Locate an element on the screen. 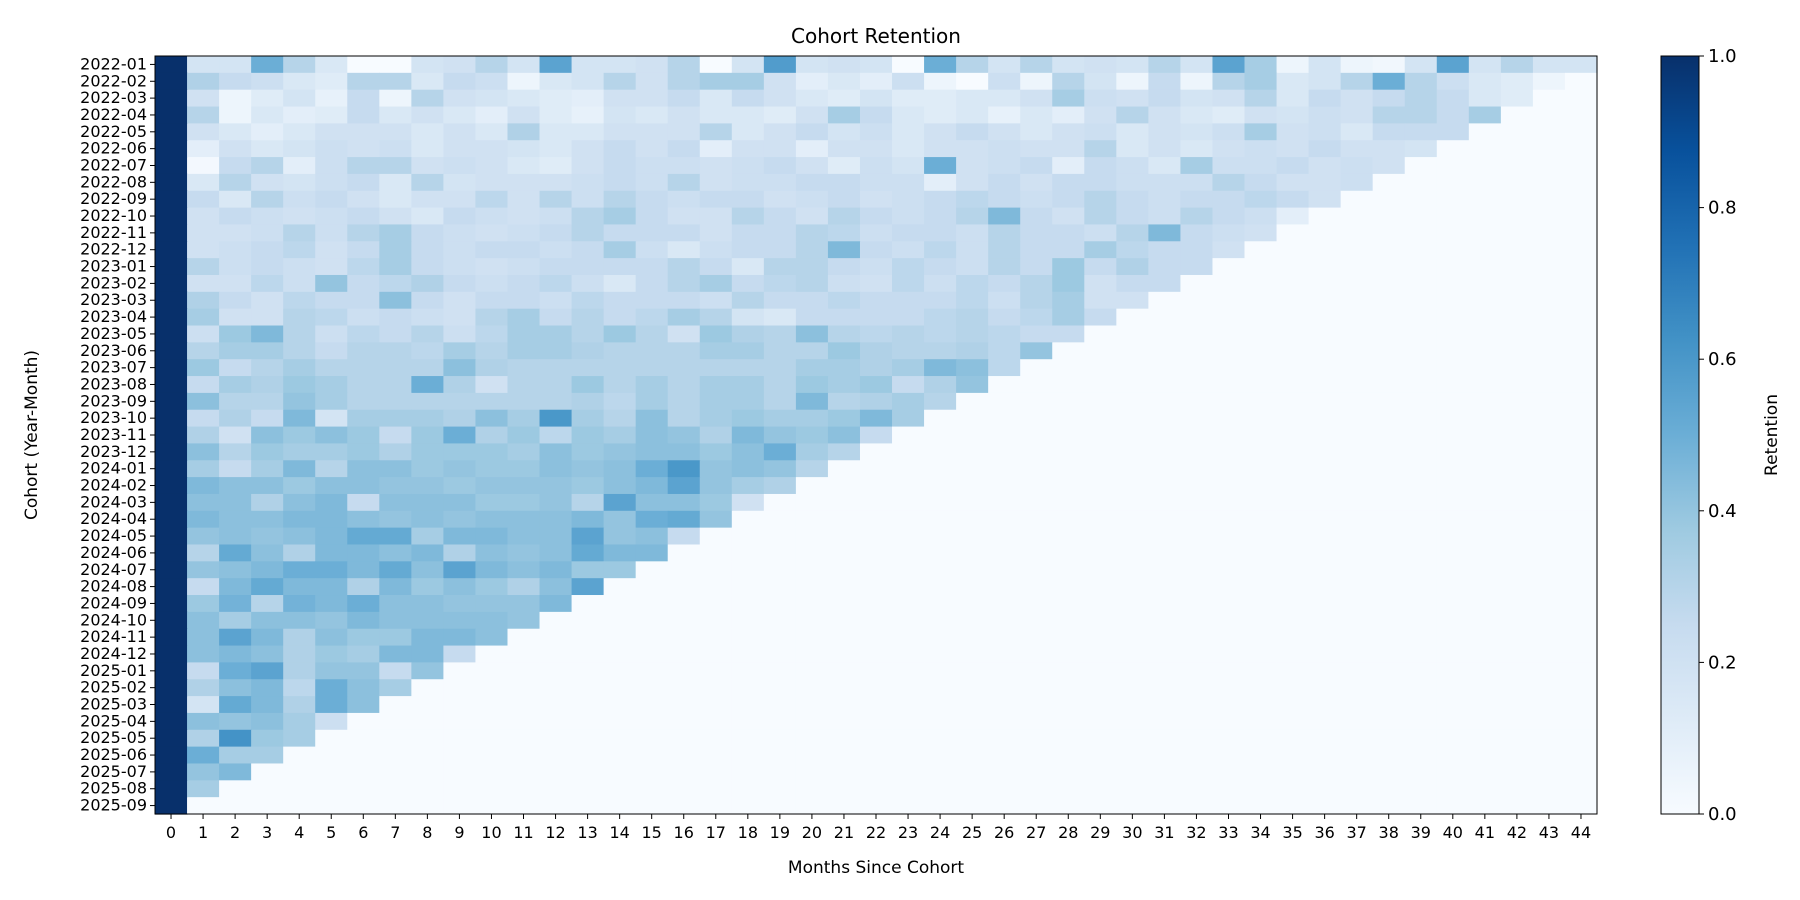 This screenshot has height=900, width=1800. y-tick-label: 2022-04 is located at coordinates (113, 114).